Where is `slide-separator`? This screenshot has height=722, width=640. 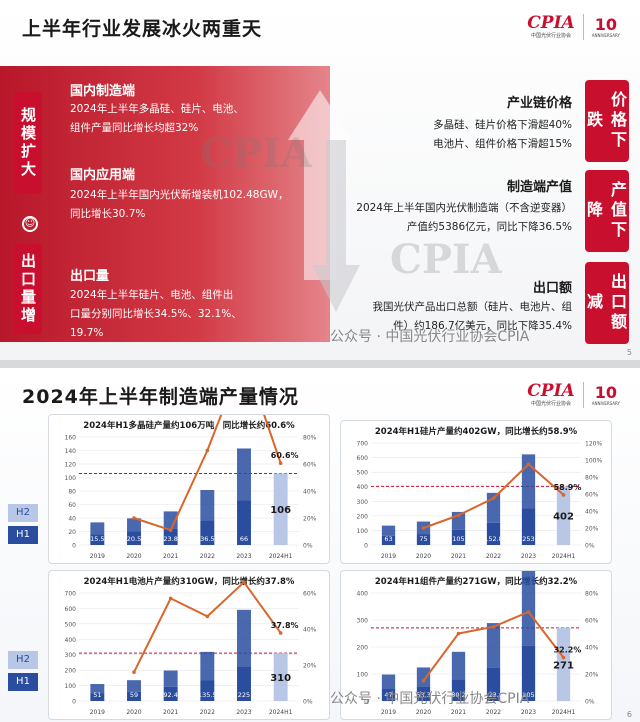
slide-separator is located at coordinates (320, 364).